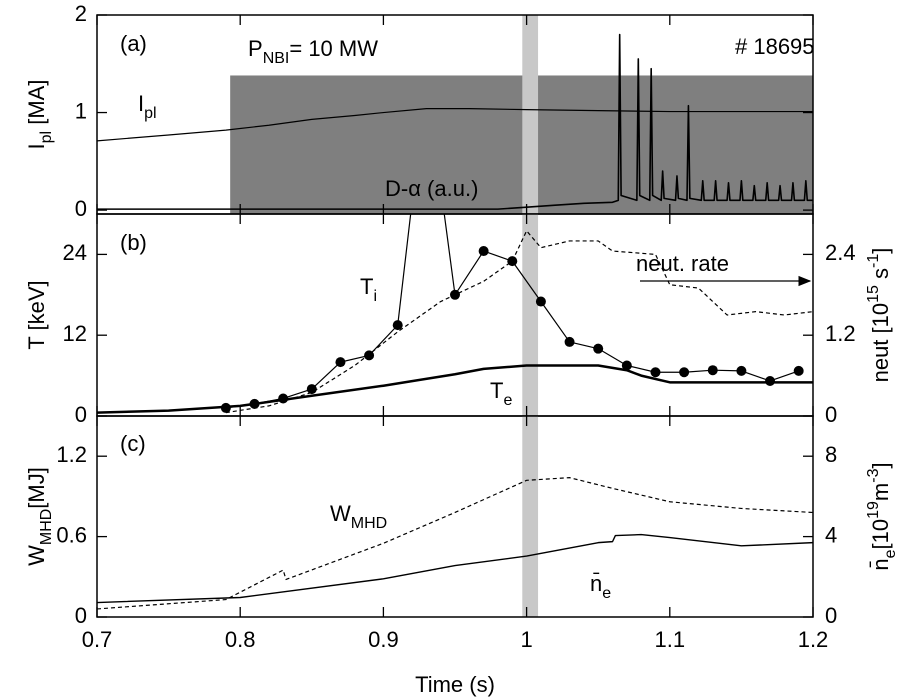  What do you see at coordinates (526, 639) in the screenshot?
I see `x-tick-label: 1` at bounding box center [526, 639].